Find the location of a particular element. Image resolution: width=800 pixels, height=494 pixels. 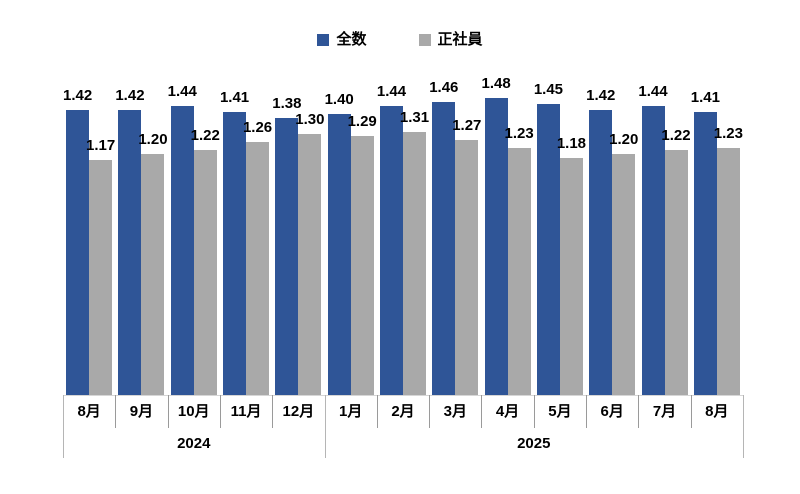

month-label: 2月 is located at coordinates (403, 411).